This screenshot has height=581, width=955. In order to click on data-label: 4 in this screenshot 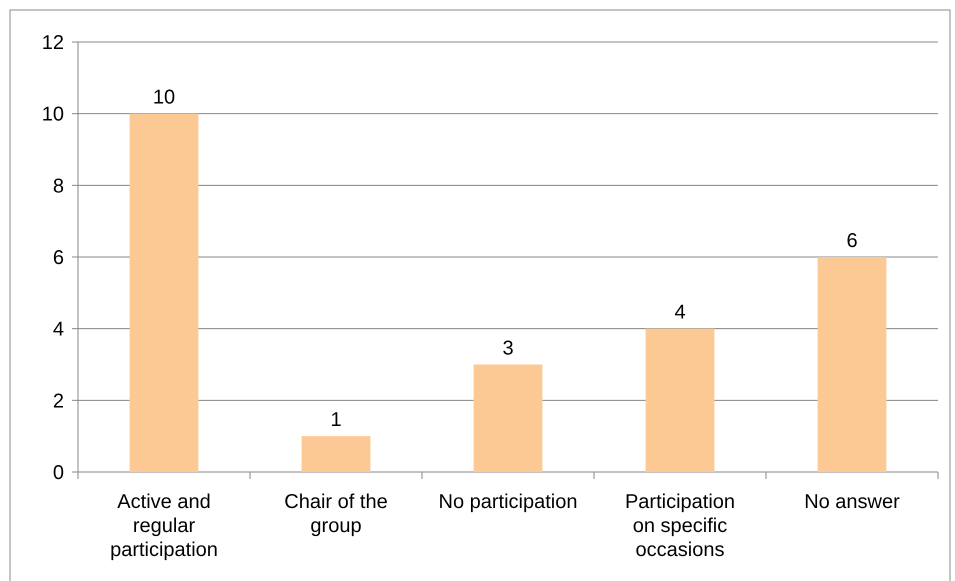, I will do `click(680, 313)`.